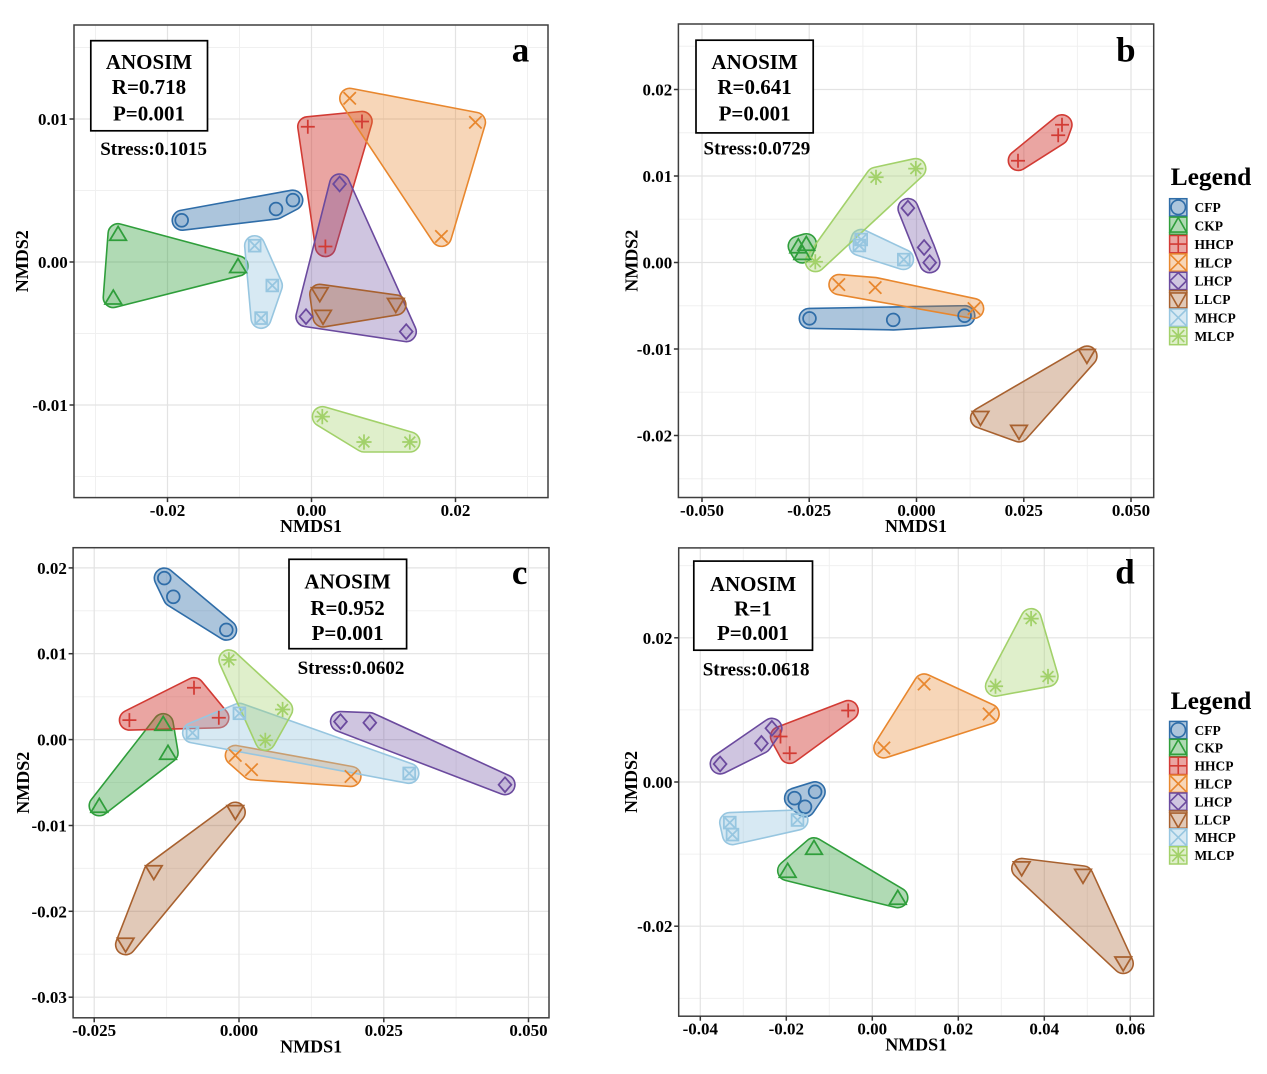  I want to click on svg-text: R=0.952, so click(347, 608).